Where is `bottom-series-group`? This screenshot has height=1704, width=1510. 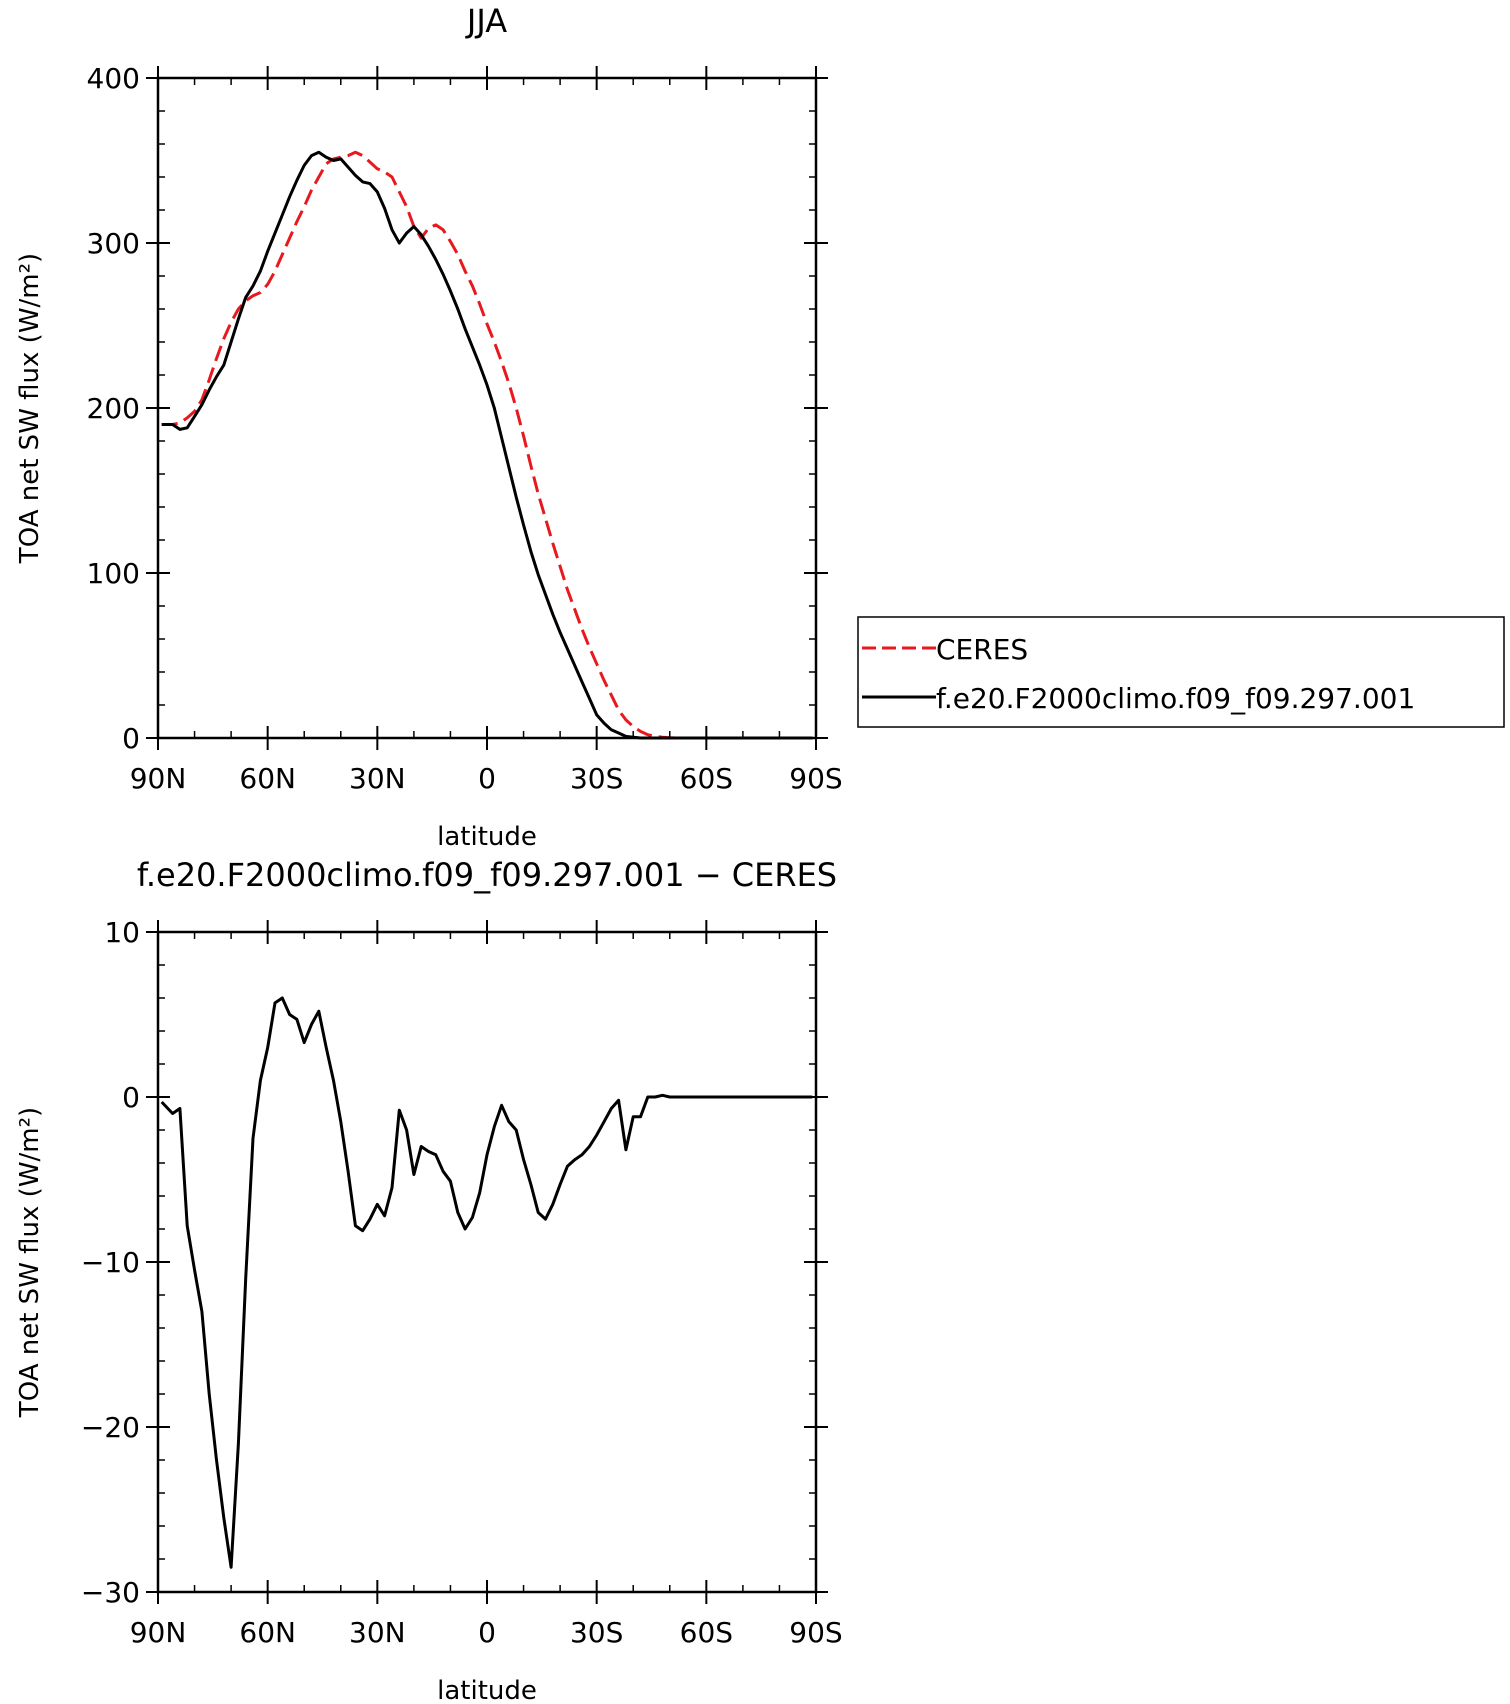 bottom-series-group is located at coordinates (486, 1282).